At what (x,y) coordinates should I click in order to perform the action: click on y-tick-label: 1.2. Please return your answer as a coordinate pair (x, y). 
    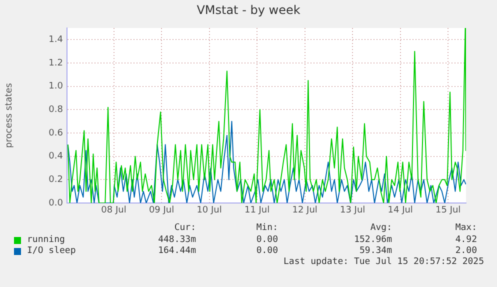
    Looking at the image, I should click on (55, 63).